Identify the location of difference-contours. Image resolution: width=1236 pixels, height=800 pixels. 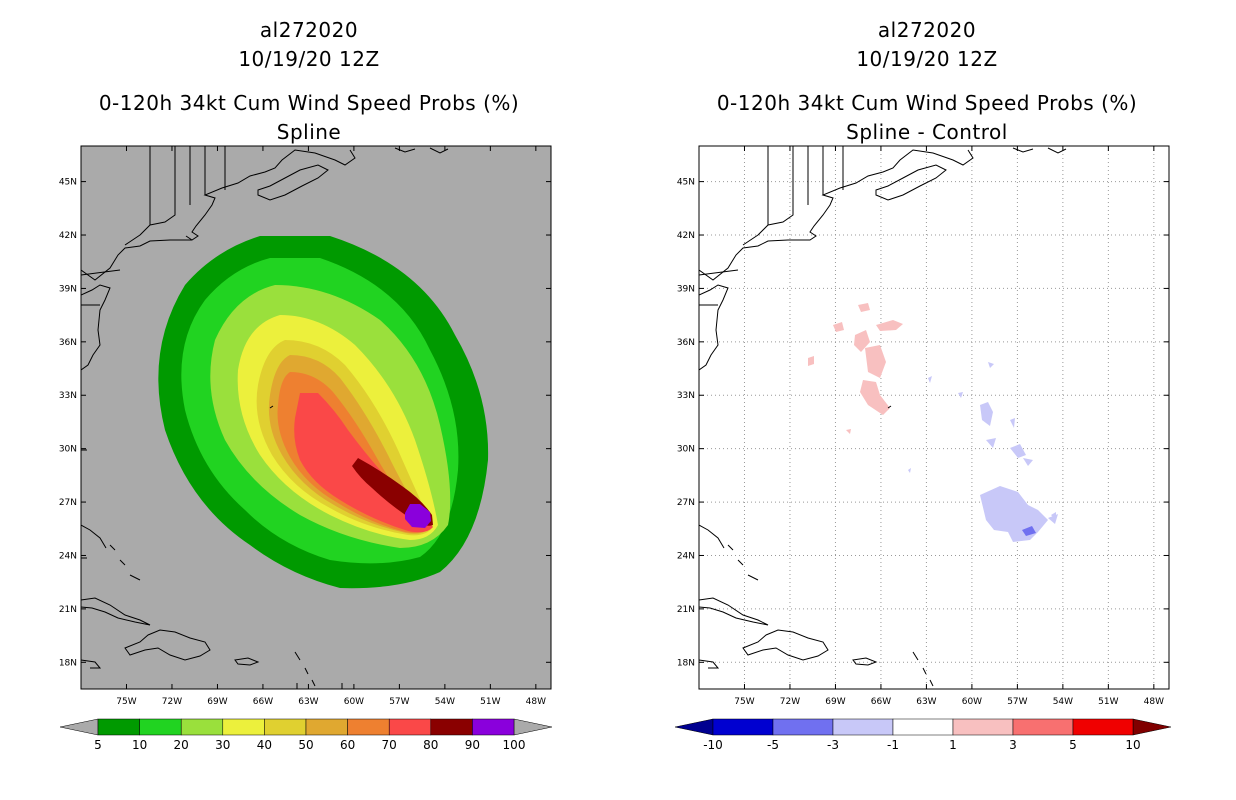
(933, 422).